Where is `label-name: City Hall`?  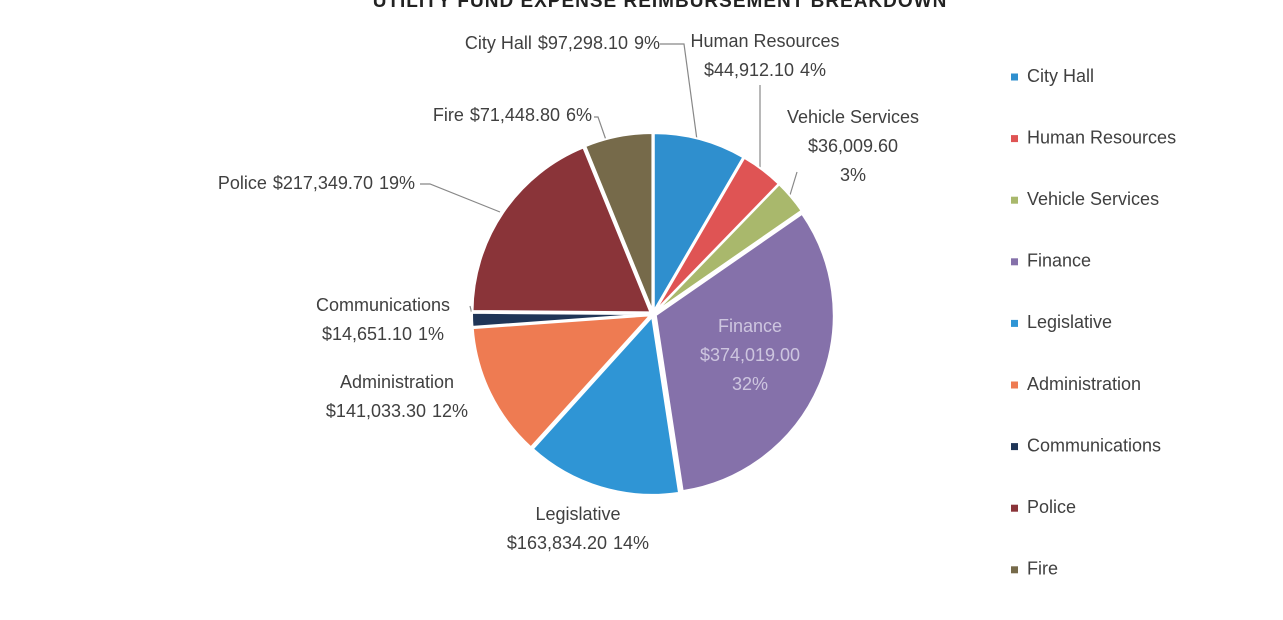
label-name: City Hall is located at coordinates (498, 43).